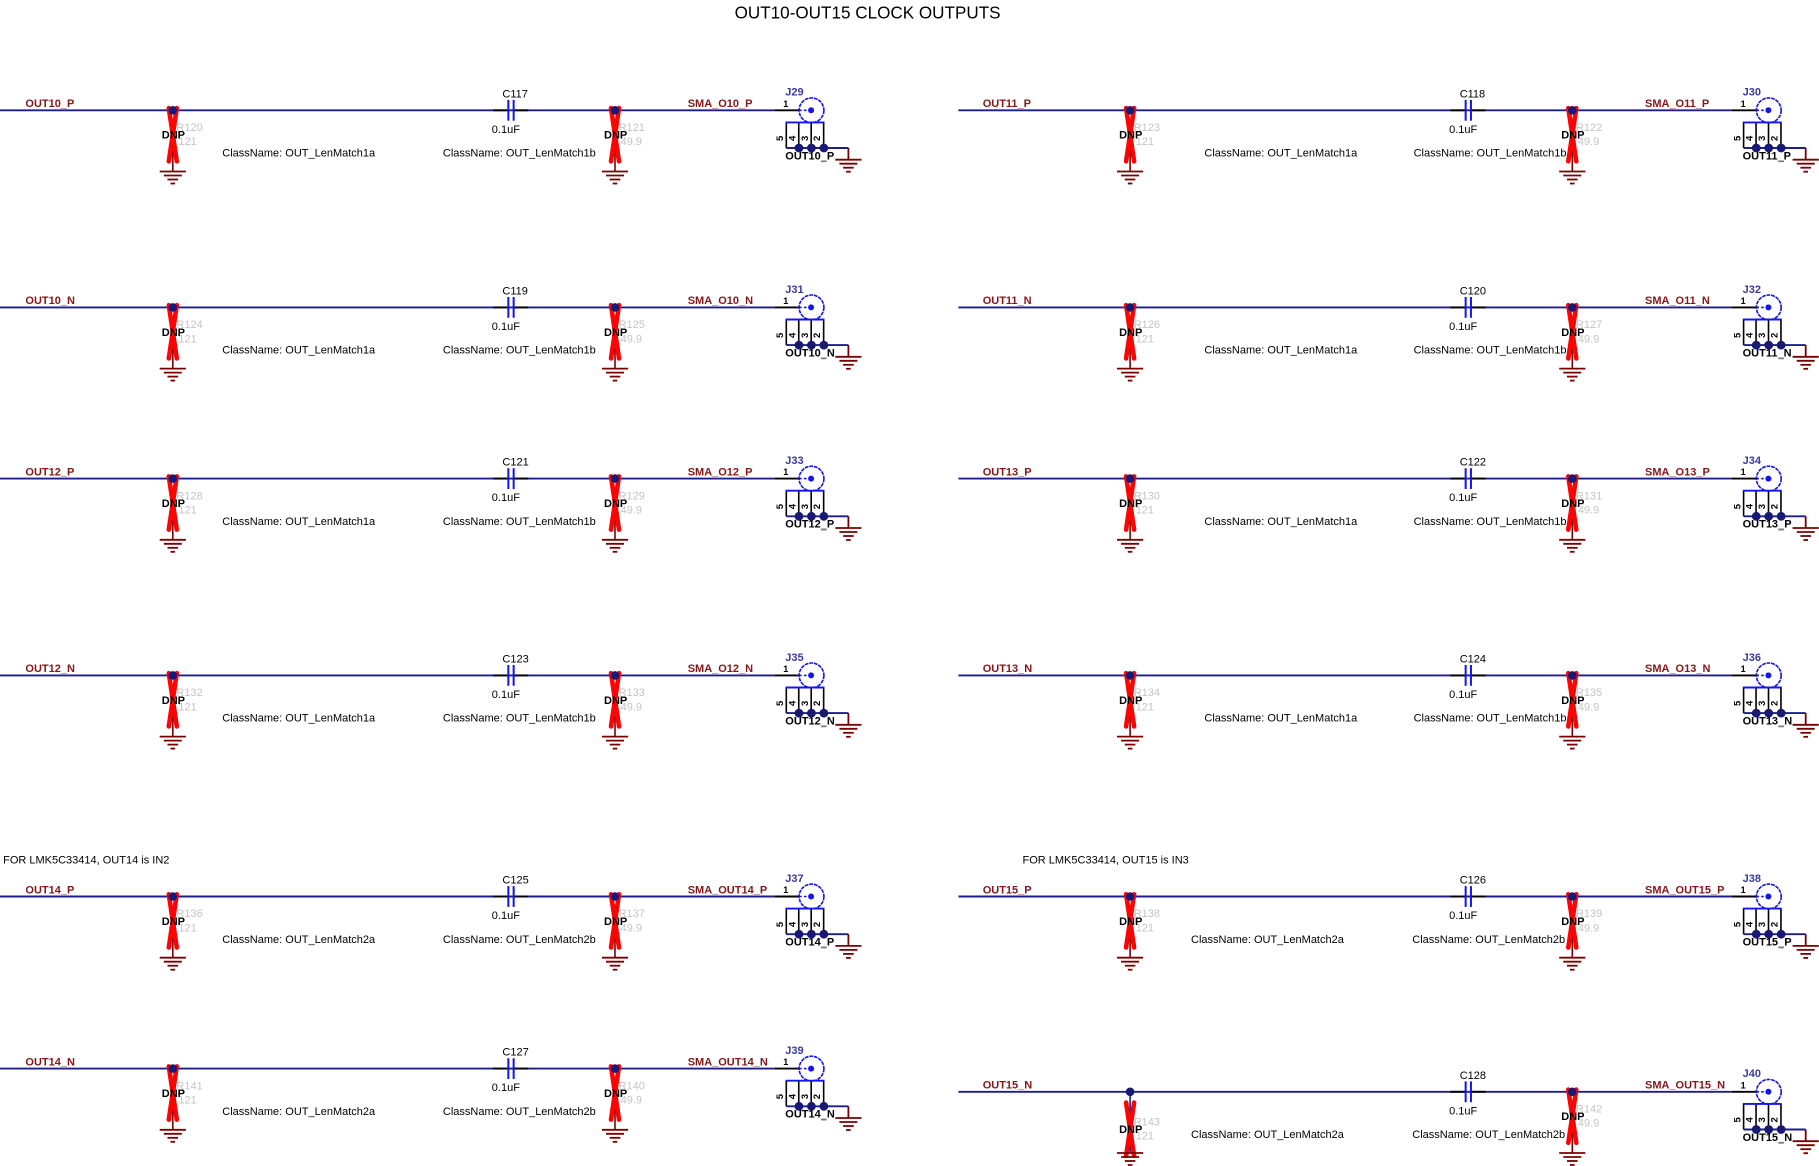 This screenshot has width=1819, height=1166. Describe the element at coordinates (1473, 292) in the screenshot. I see `svg-text: C120` at that location.